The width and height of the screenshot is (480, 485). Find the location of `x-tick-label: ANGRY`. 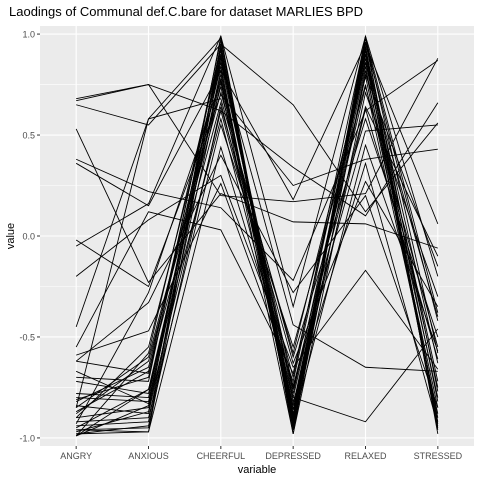

x-tick-label: ANGRY is located at coordinates (76, 456).